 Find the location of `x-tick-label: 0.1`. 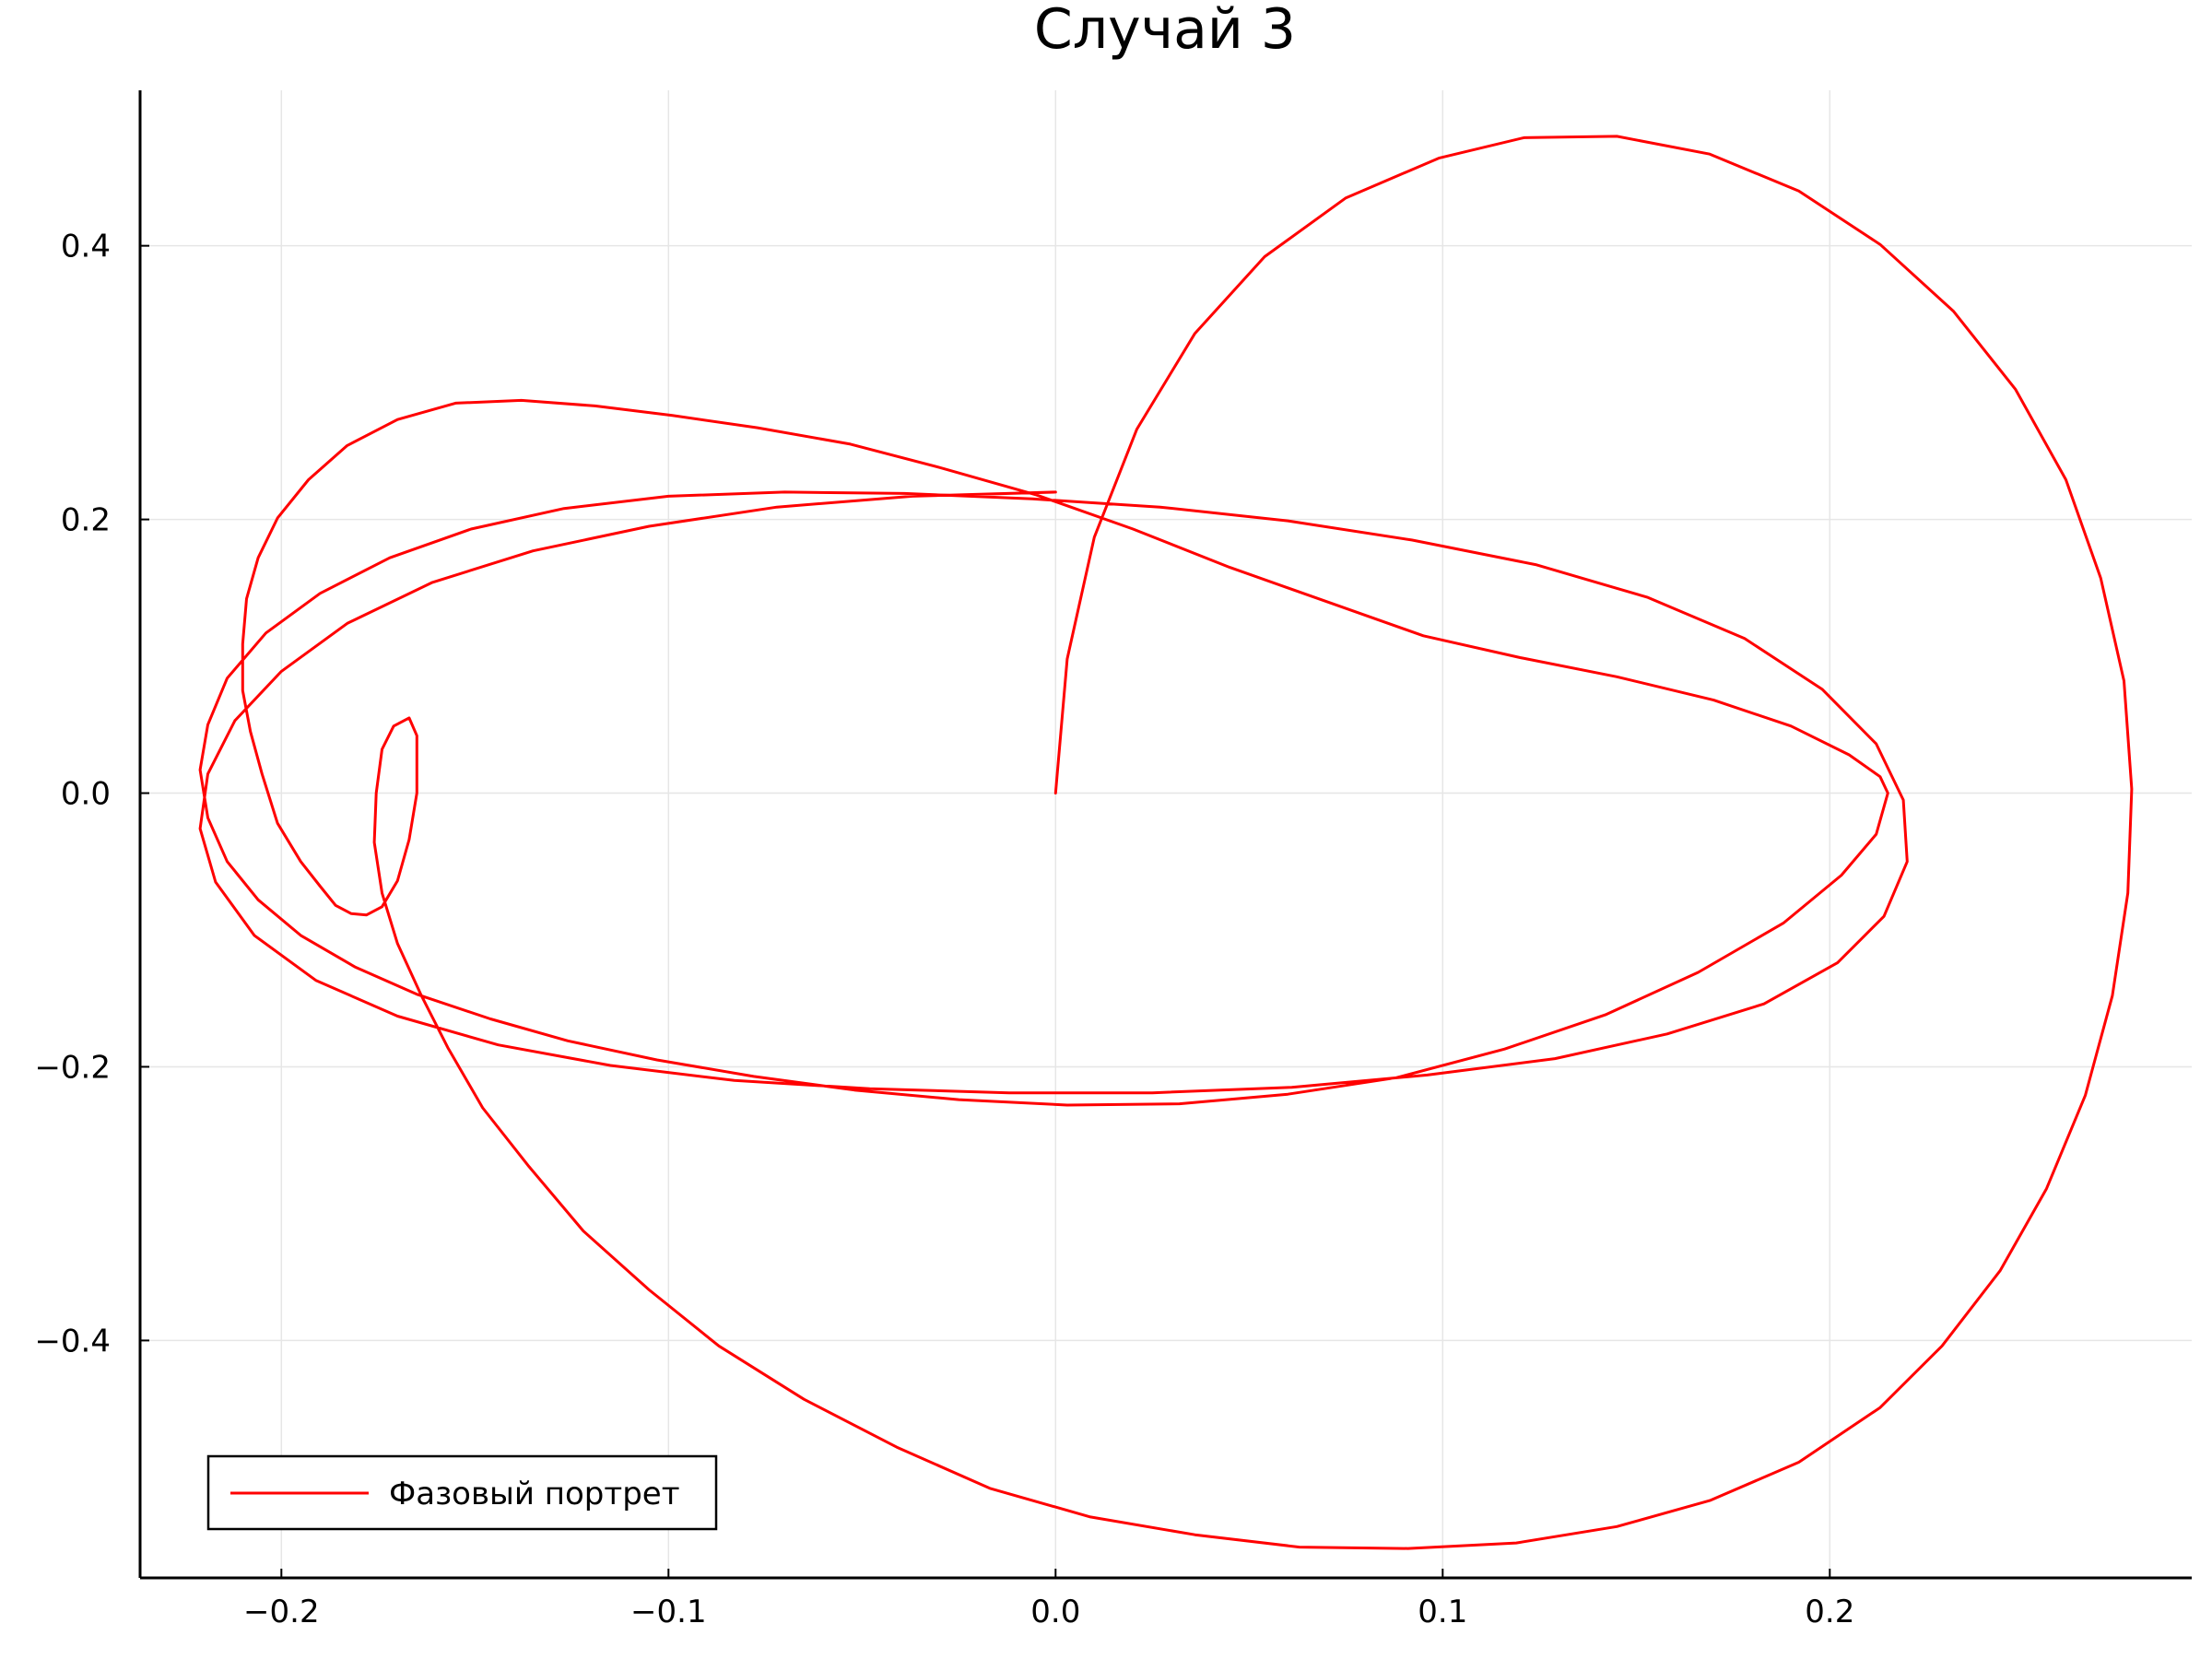

x-tick-label: 0.1 is located at coordinates (1442, 1612).